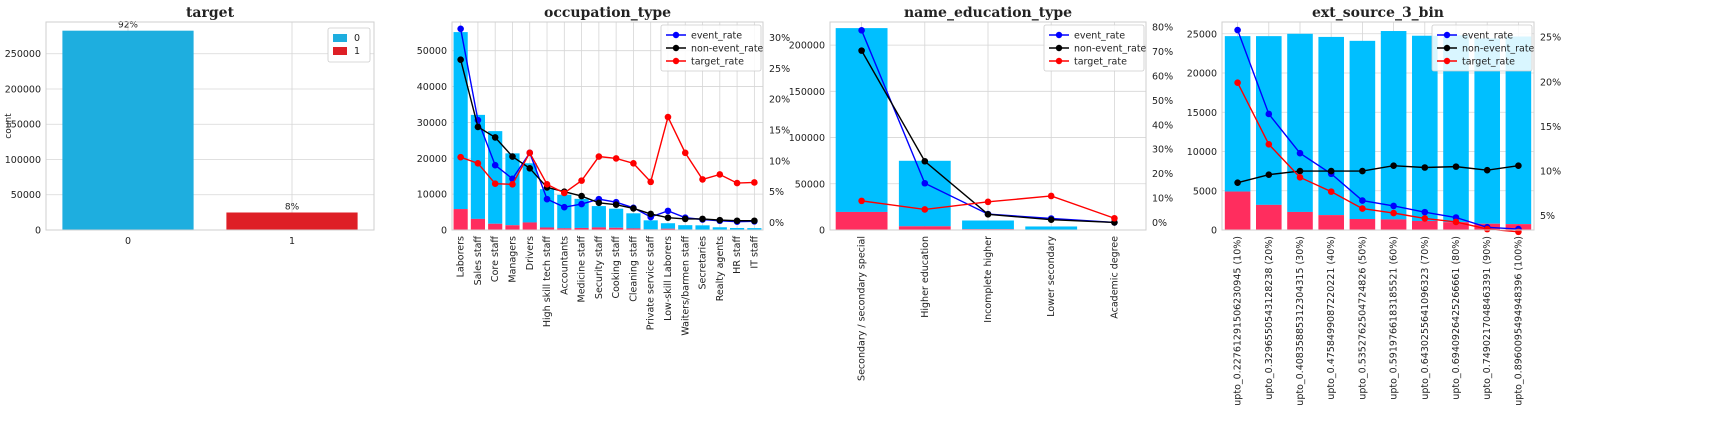 Image resolution: width=1720 pixels, height=424 pixels. Describe the element at coordinates (1162, 27) in the screenshot. I see `y2-tick-label: 80%` at that location.